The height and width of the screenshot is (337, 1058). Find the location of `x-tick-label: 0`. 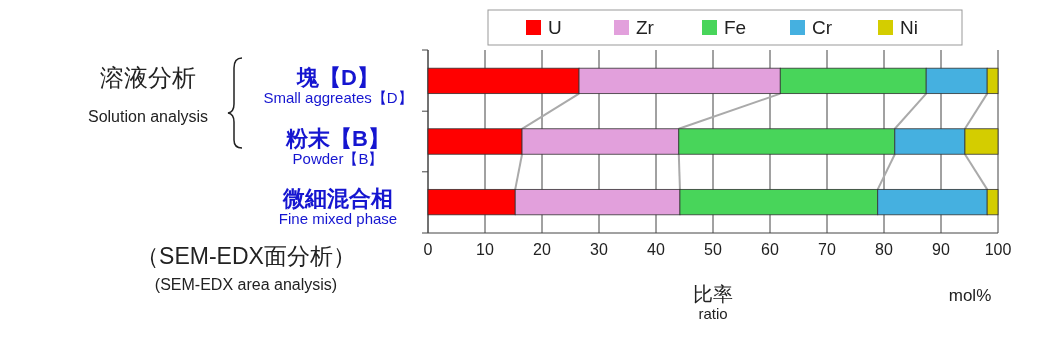

x-tick-label: 0 is located at coordinates (428, 249).